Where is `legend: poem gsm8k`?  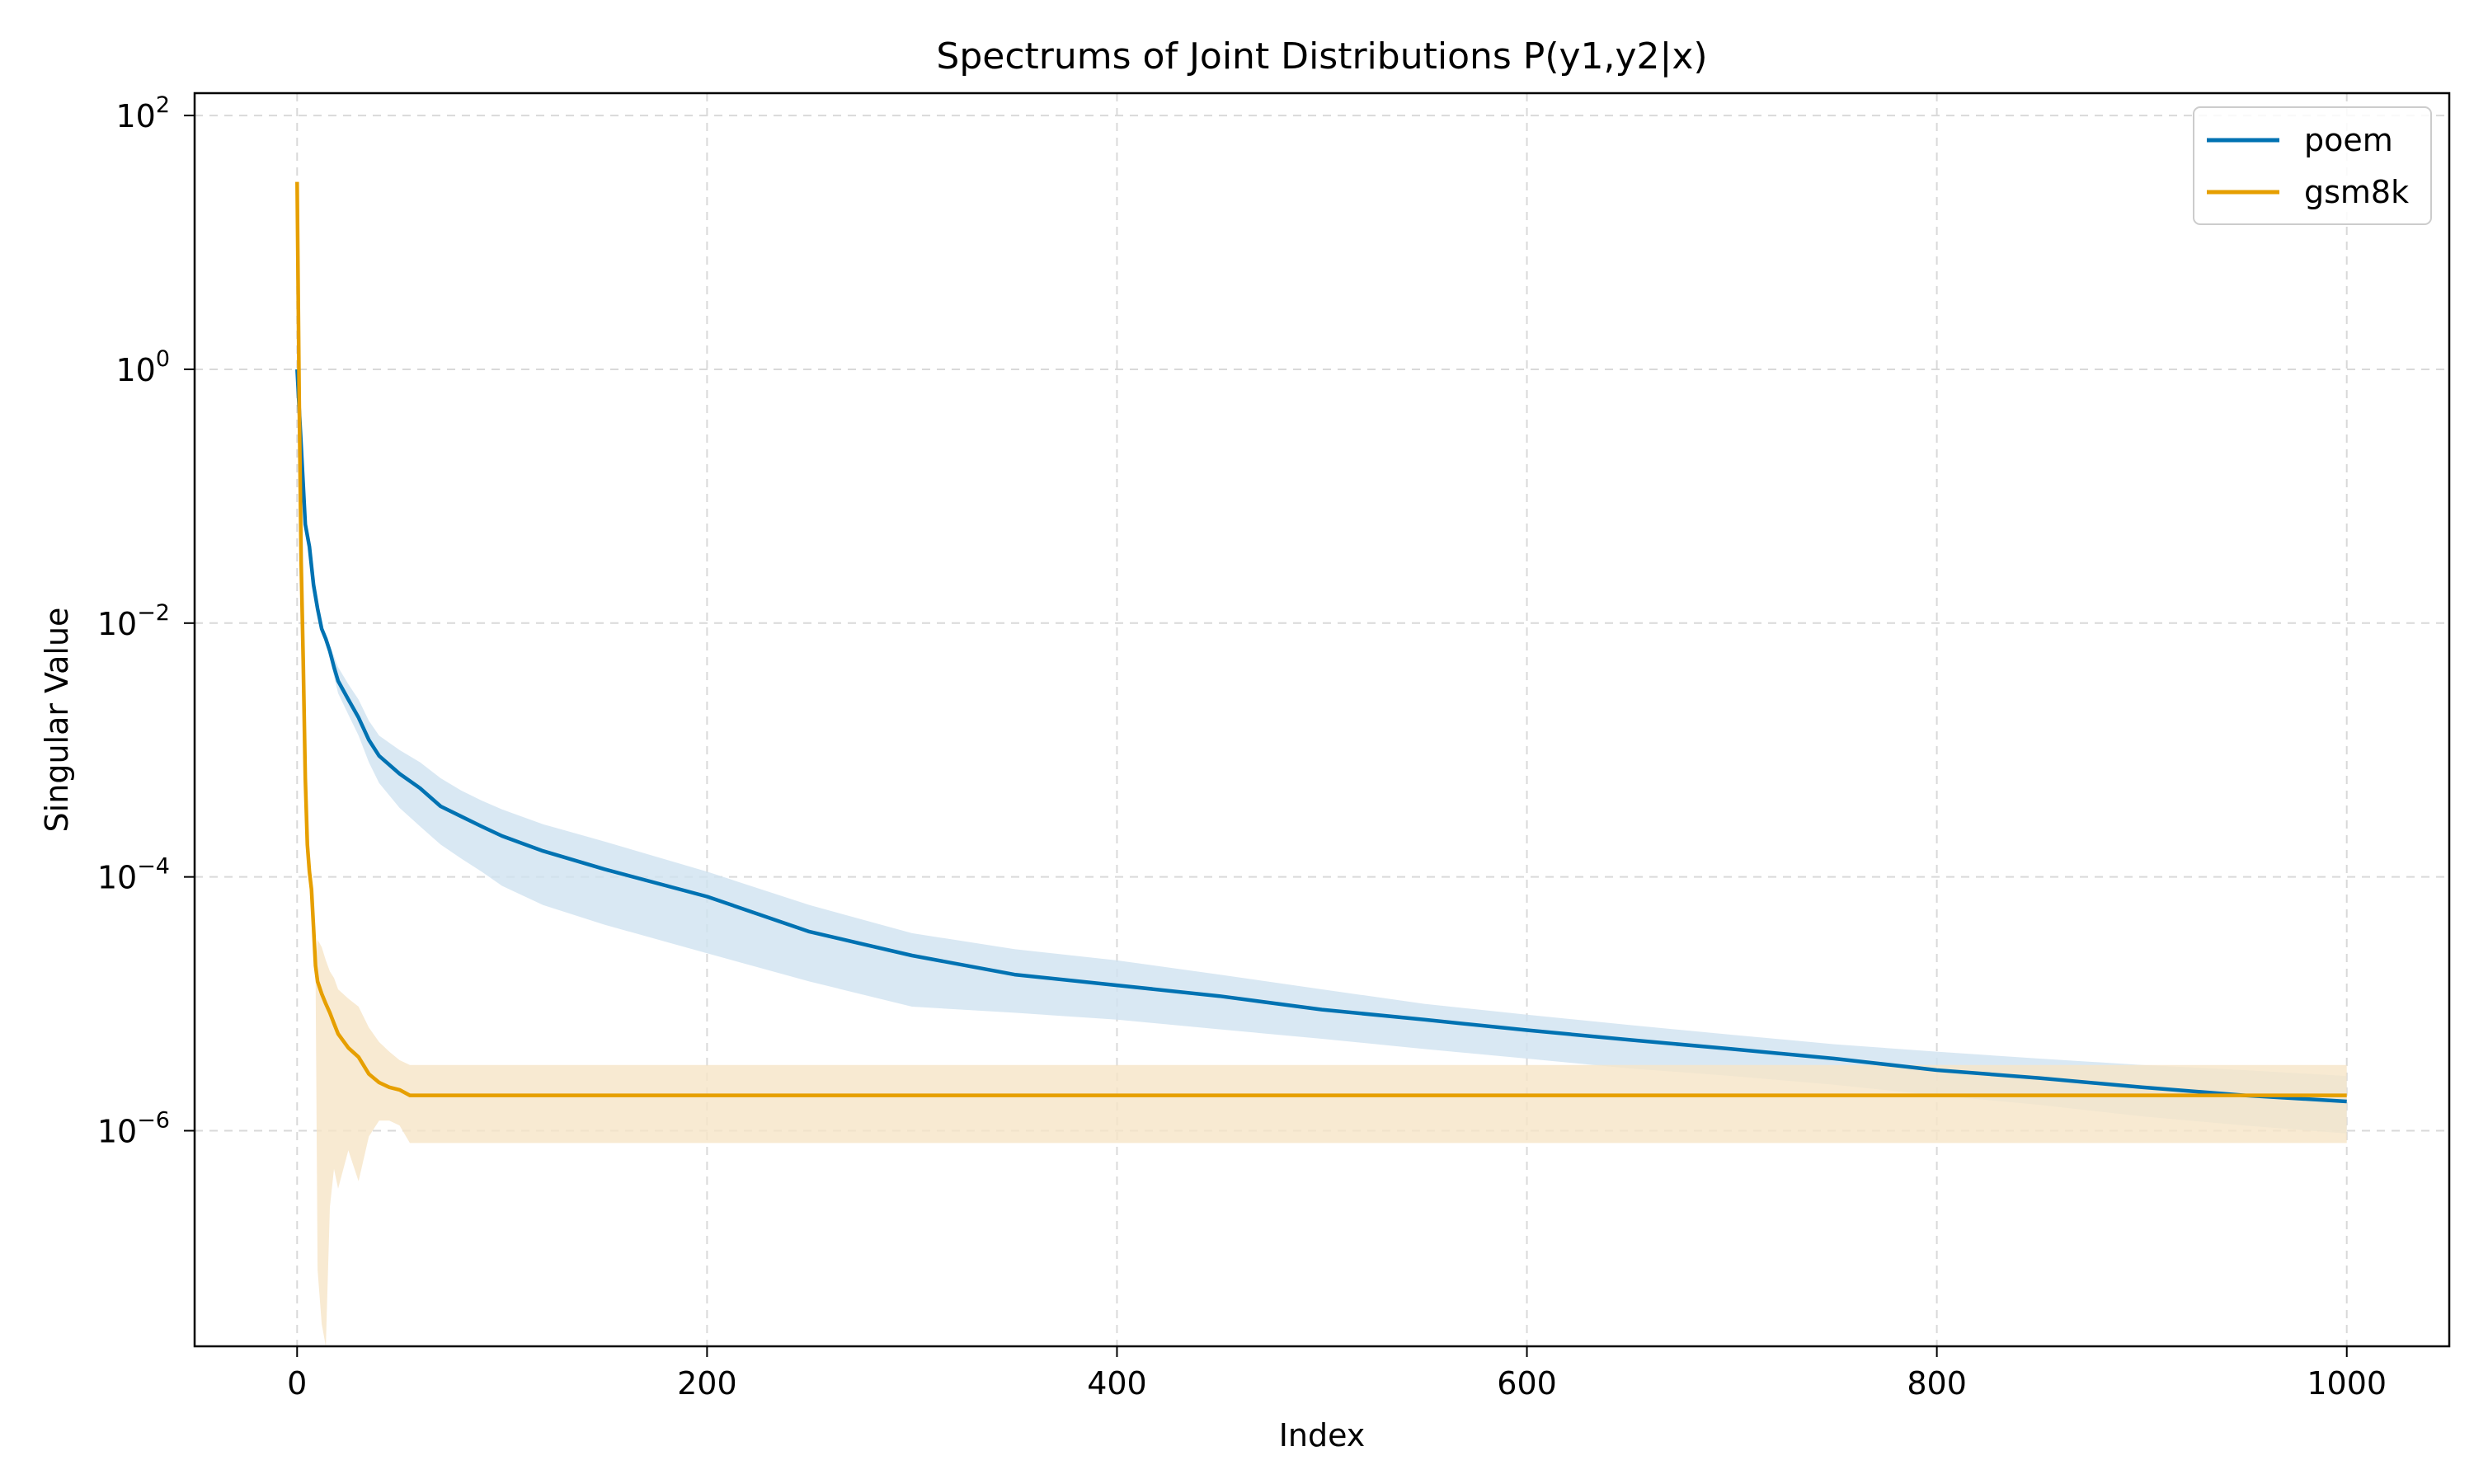 legend: poem gsm8k is located at coordinates (2312, 165).